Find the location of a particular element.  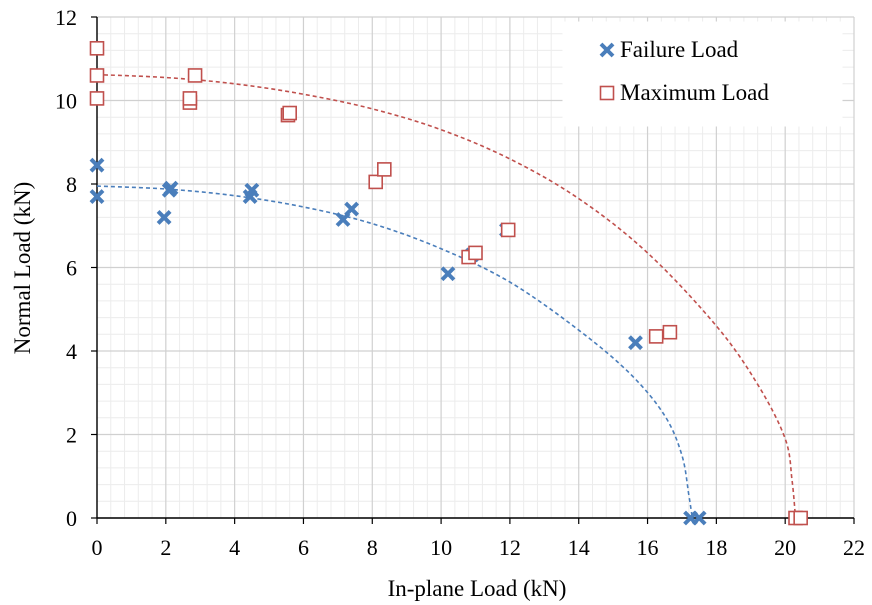

x-tick-label: 2 is located at coordinates (165, 547).